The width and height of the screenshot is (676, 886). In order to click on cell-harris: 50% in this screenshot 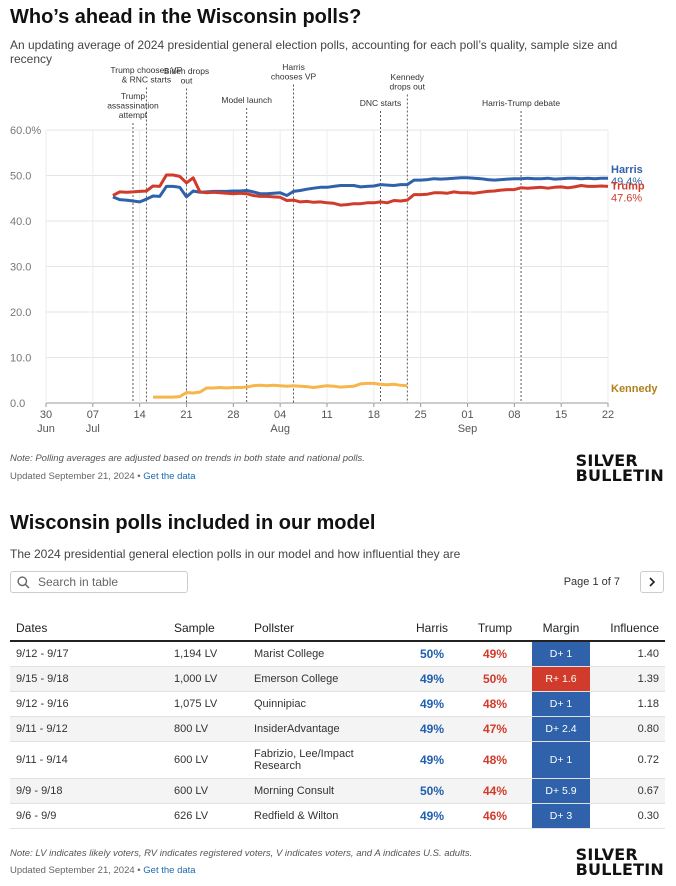, I will do `click(432, 654)`.